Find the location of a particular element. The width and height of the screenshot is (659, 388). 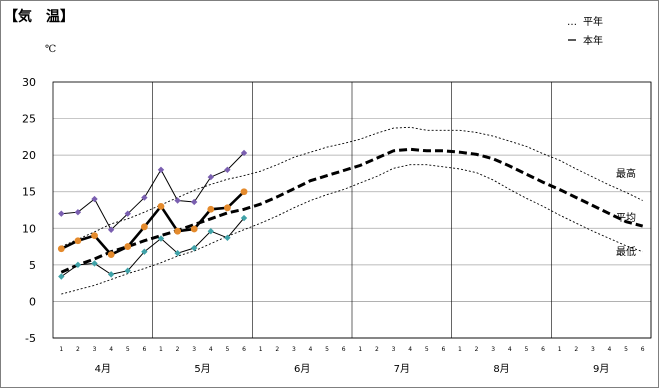

annotation-min: 最低 is located at coordinates (626, 251).